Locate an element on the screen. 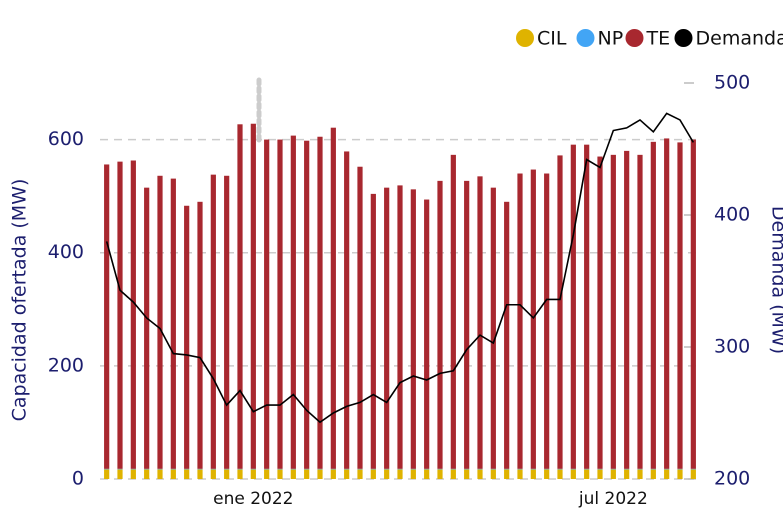 Image resolution: width=783 pixels, height=515 pixels. legend-label: CIL is located at coordinates (552, 39).